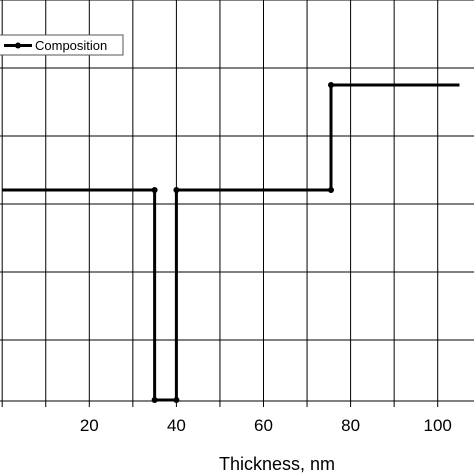 The width and height of the screenshot is (474, 474). What do you see at coordinates (350, 425) in the screenshot?
I see `x-tick-label: 80` at bounding box center [350, 425].